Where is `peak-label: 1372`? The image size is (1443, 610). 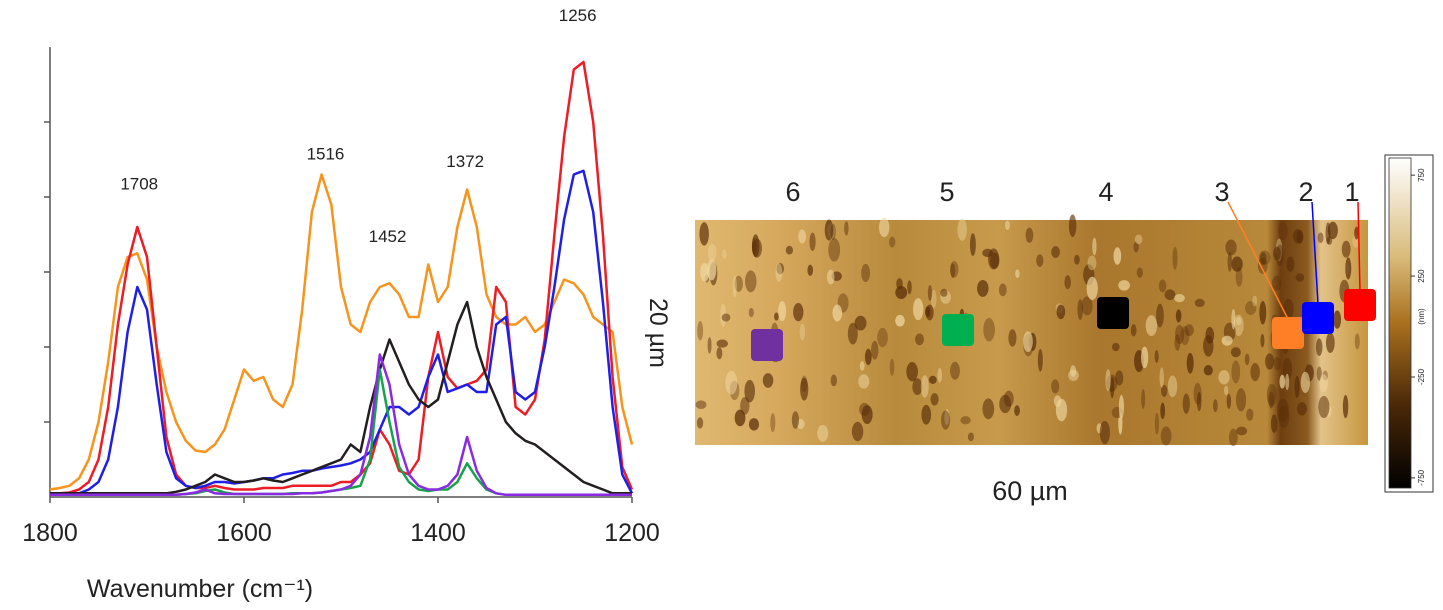
peak-label: 1372 is located at coordinates (465, 161).